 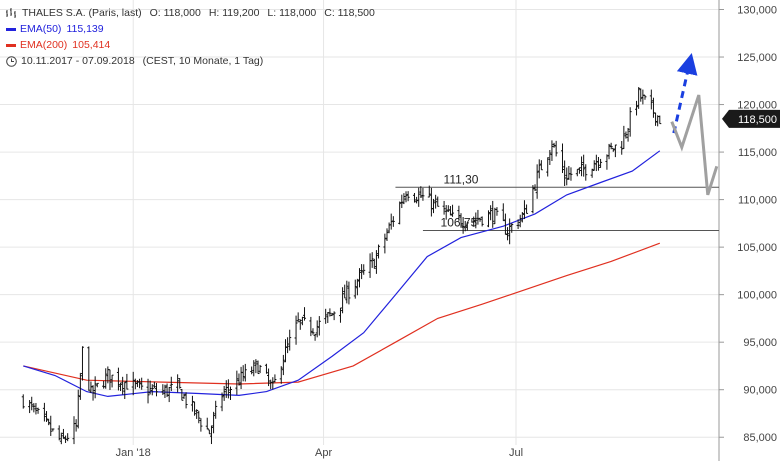 What do you see at coordinates (349, 13) in the screenshot?
I see `ohlc-close: C: 118,500` at bounding box center [349, 13].